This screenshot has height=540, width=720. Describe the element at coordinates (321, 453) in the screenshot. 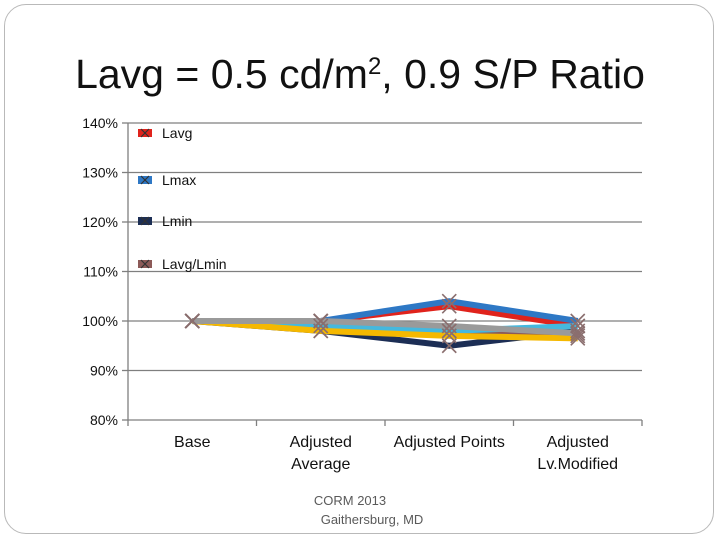

I see `x-category-label: Adjusted Average` at that location.